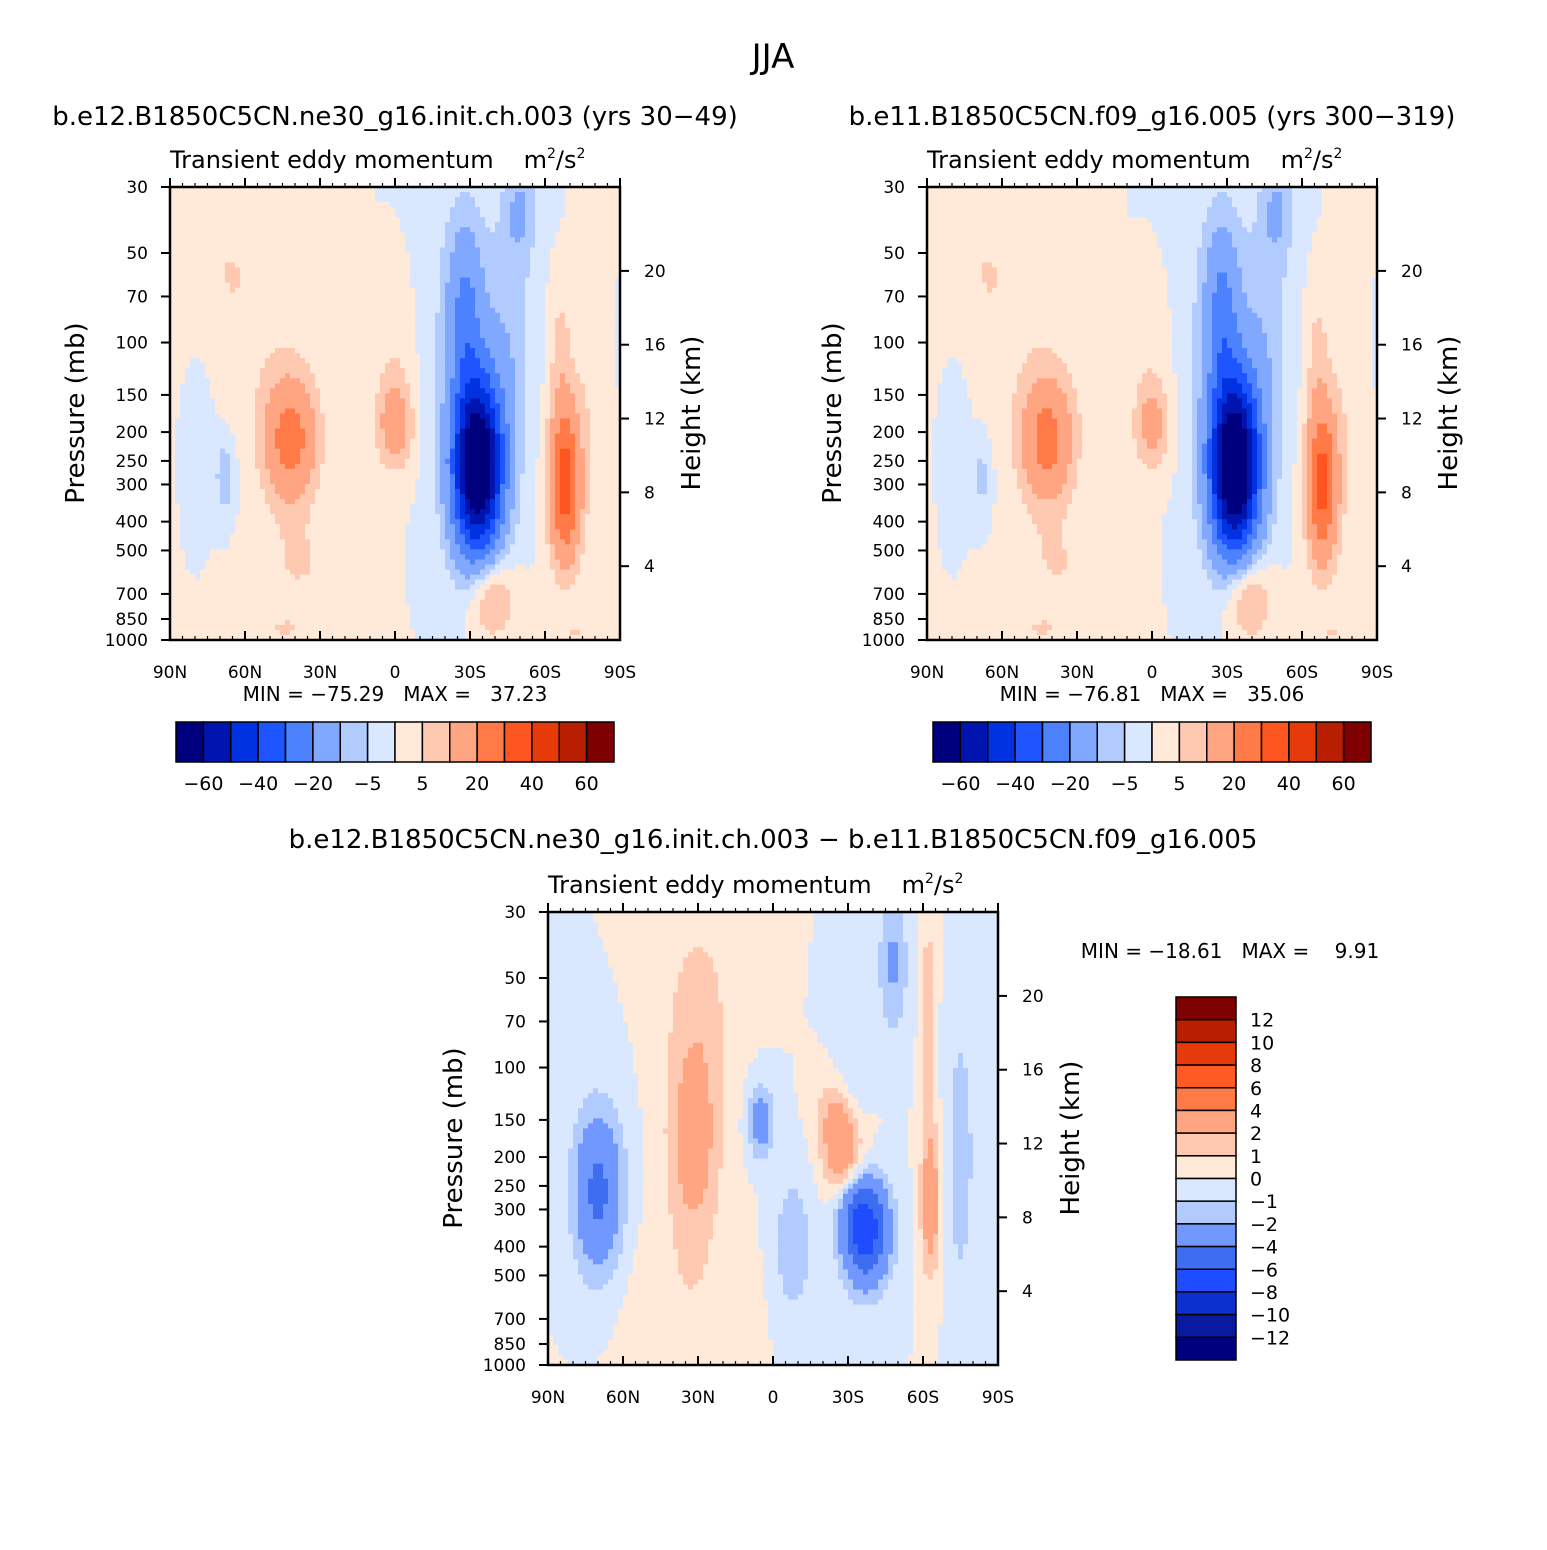 The height and width of the screenshot is (1550, 1547). I want to click on season-title: JJA, so click(772, 57).